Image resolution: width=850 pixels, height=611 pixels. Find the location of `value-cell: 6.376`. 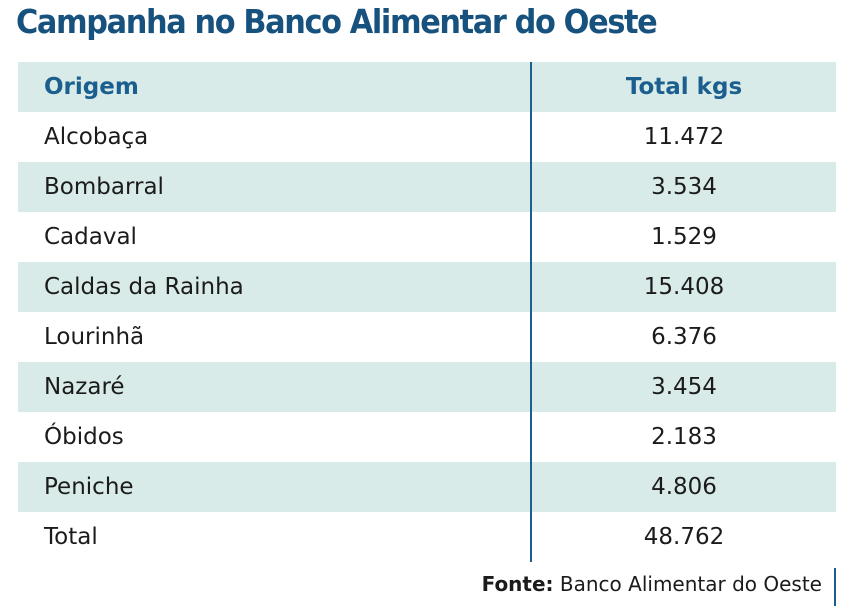

value-cell: 6.376 is located at coordinates (684, 337).